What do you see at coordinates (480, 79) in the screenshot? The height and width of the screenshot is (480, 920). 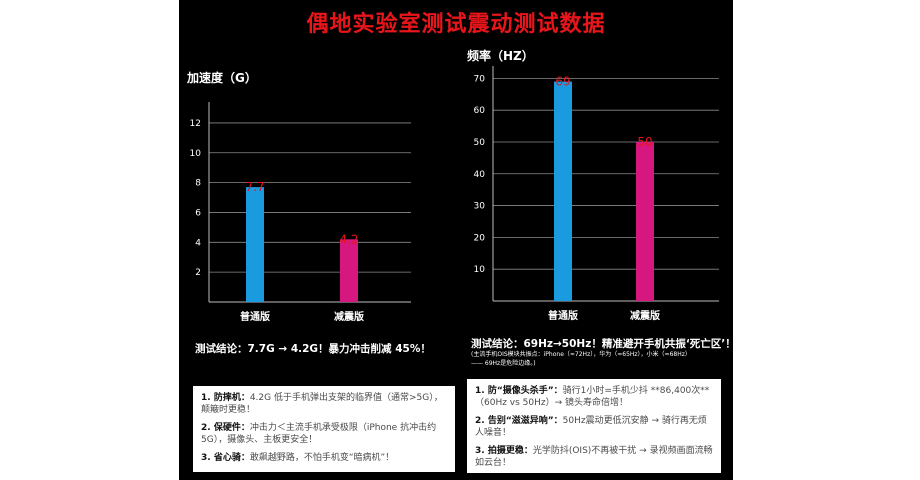 I see `y-tick-label: 70` at bounding box center [480, 79].